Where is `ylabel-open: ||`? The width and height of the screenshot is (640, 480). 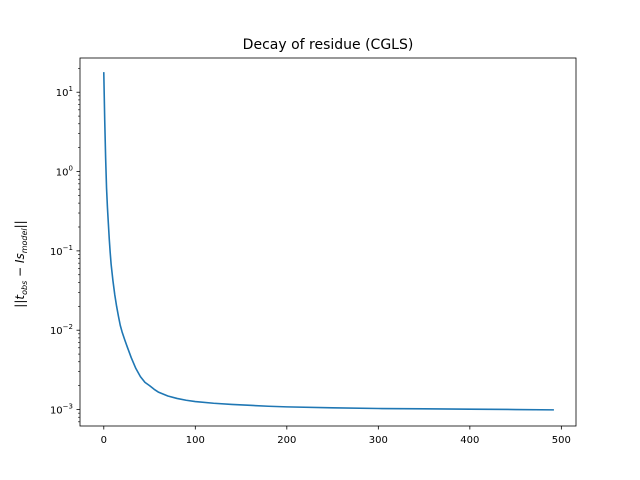 ylabel-open: || is located at coordinates (20, 304).